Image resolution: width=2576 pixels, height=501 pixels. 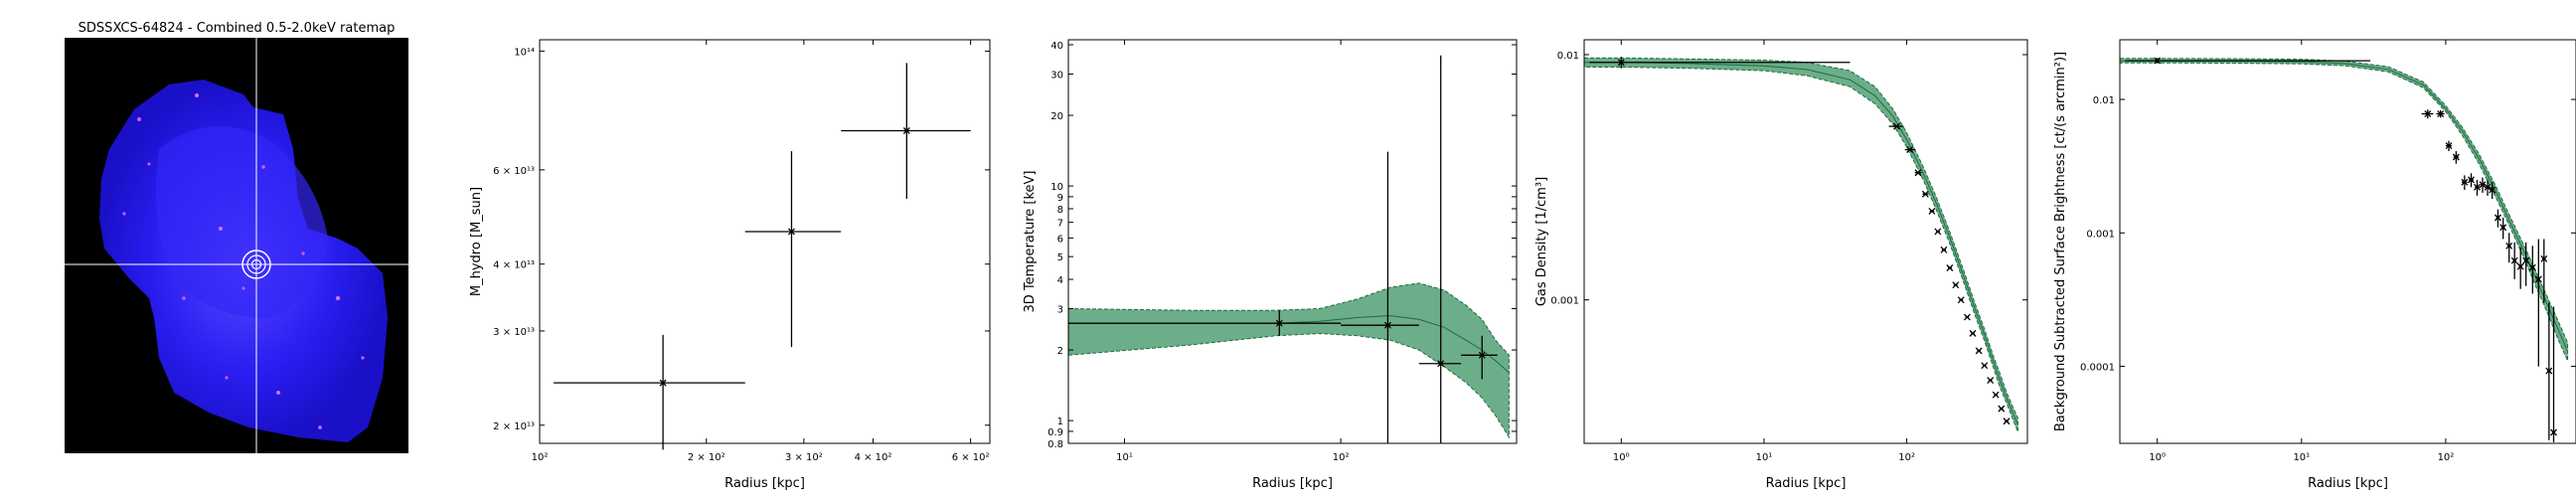 I want to click on y-axis-label: 3D Temperature [keV], so click(x=1030, y=242).